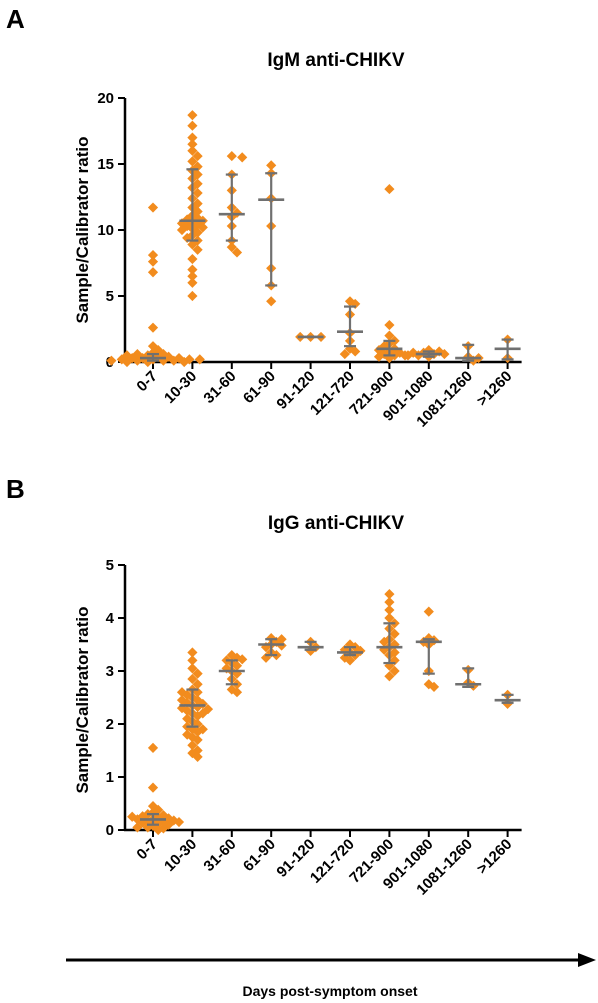 The image size is (598, 1003). Describe the element at coordinates (82, 229) in the screenshot. I see `y-axis-label-igm: Sample/Calibrator ratio` at that location.